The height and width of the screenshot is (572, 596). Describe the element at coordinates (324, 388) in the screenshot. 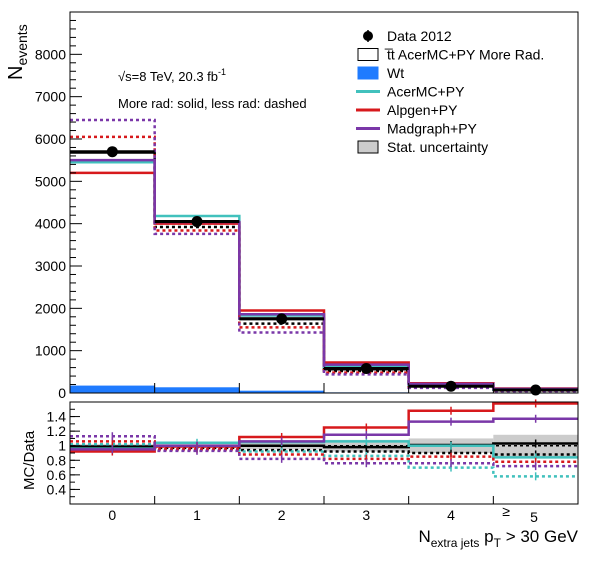

I see `main-x-ticks` at that location.